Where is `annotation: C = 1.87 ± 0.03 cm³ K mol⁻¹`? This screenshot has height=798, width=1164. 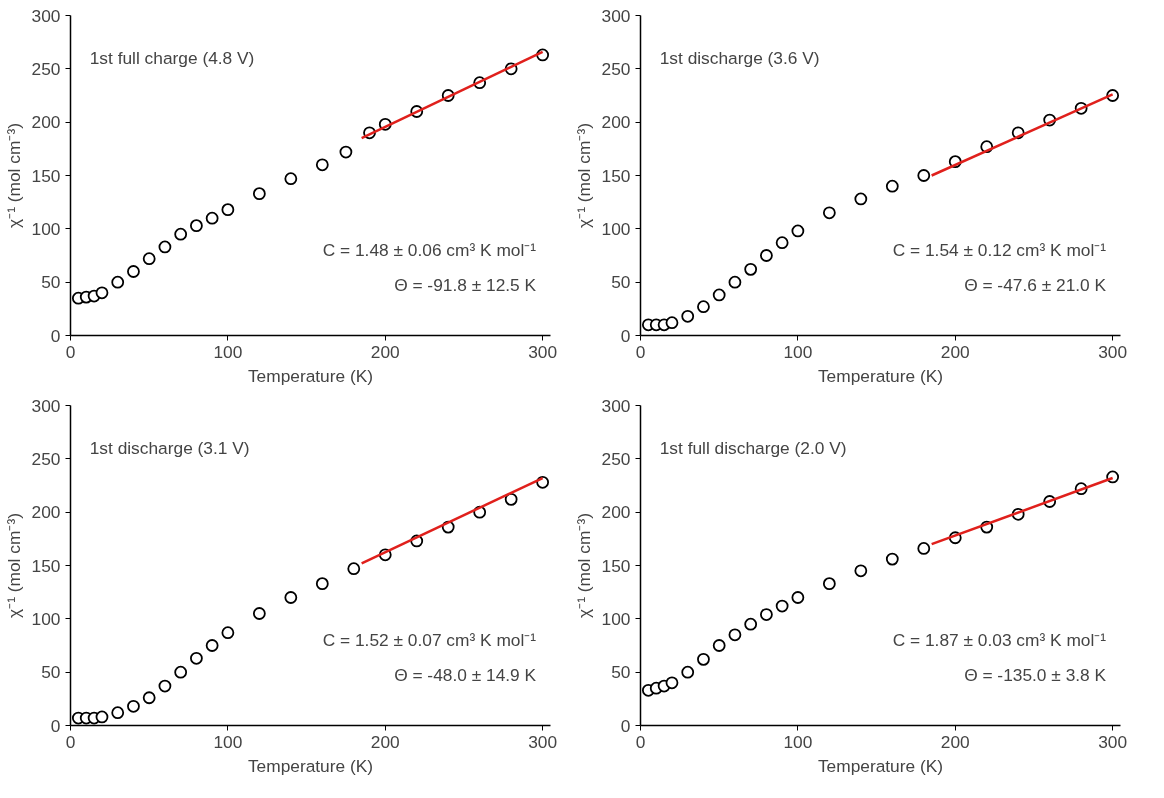 annotation: C = 1.87 ± 0.03 cm³ K mol⁻¹ is located at coordinates (999, 639).